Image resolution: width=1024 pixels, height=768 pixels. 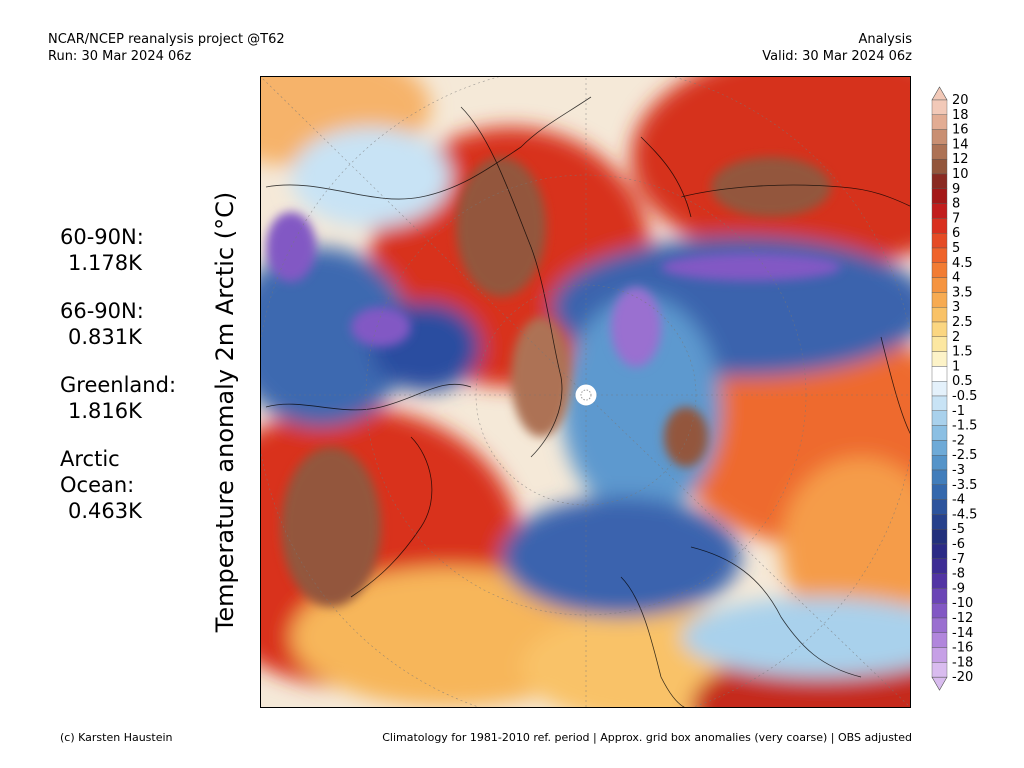 I want to click on colorbar-tick-label: -0.5, so click(x=964, y=396).